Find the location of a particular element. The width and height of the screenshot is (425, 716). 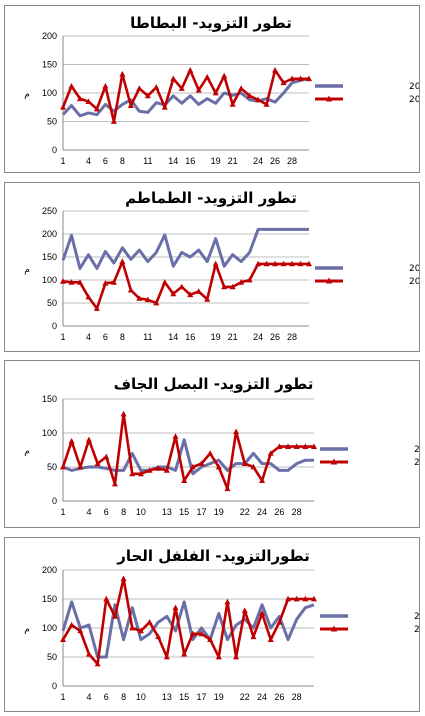

x-tick-label: 26 is located at coordinates (275, 161).